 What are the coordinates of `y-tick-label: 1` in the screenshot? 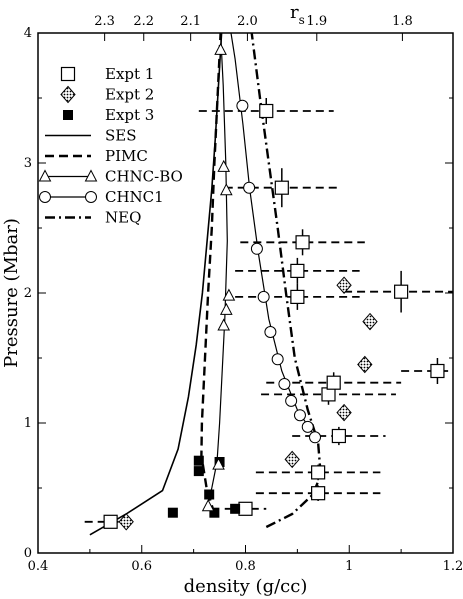 It's located at (28, 423).